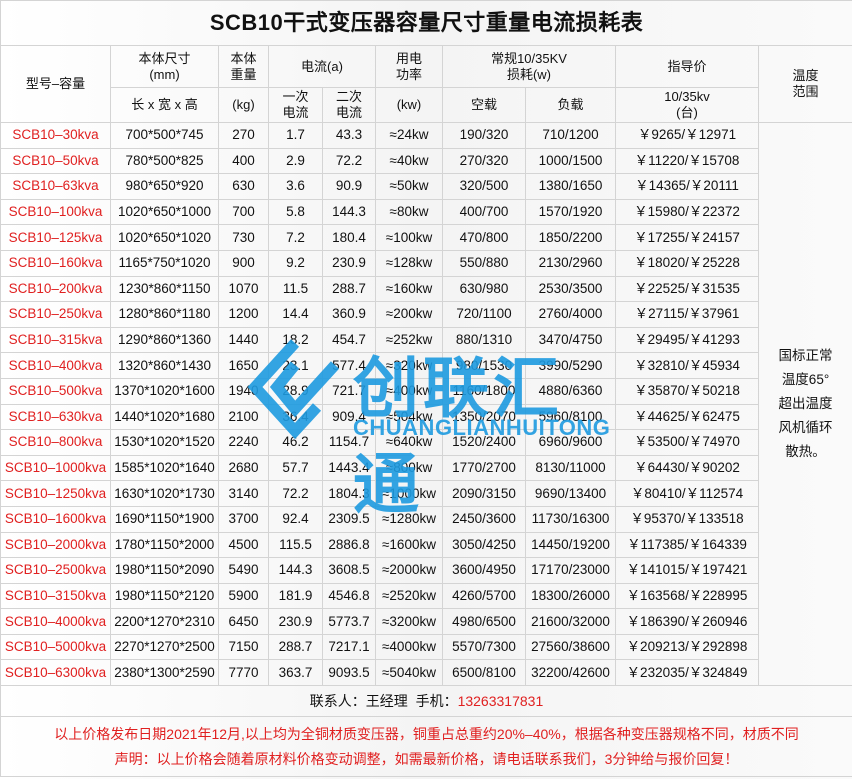  Describe the element at coordinates (243, 442) in the screenshot. I see `cell-weight: 2240` at that location.